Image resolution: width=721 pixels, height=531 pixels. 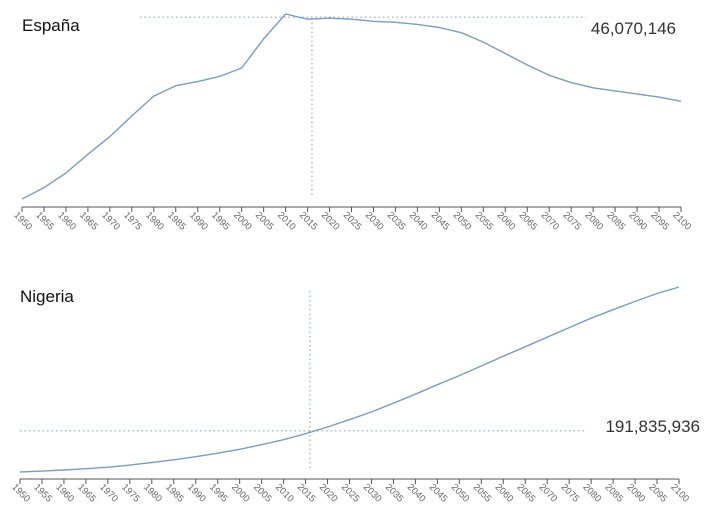 What do you see at coordinates (460, 493) in the screenshot?
I see `x-tick-label-nigeria: 2050` at bounding box center [460, 493].